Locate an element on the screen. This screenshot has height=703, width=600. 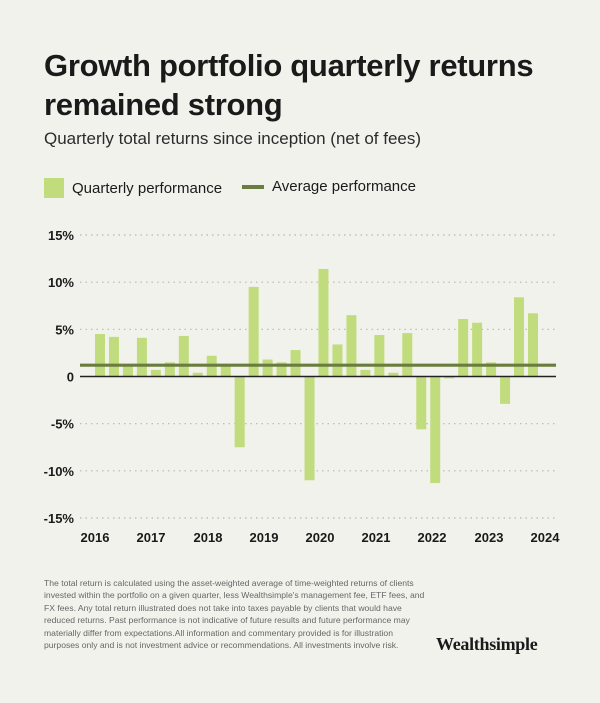
y-tick-label: -10% is located at coordinates (59, 471).